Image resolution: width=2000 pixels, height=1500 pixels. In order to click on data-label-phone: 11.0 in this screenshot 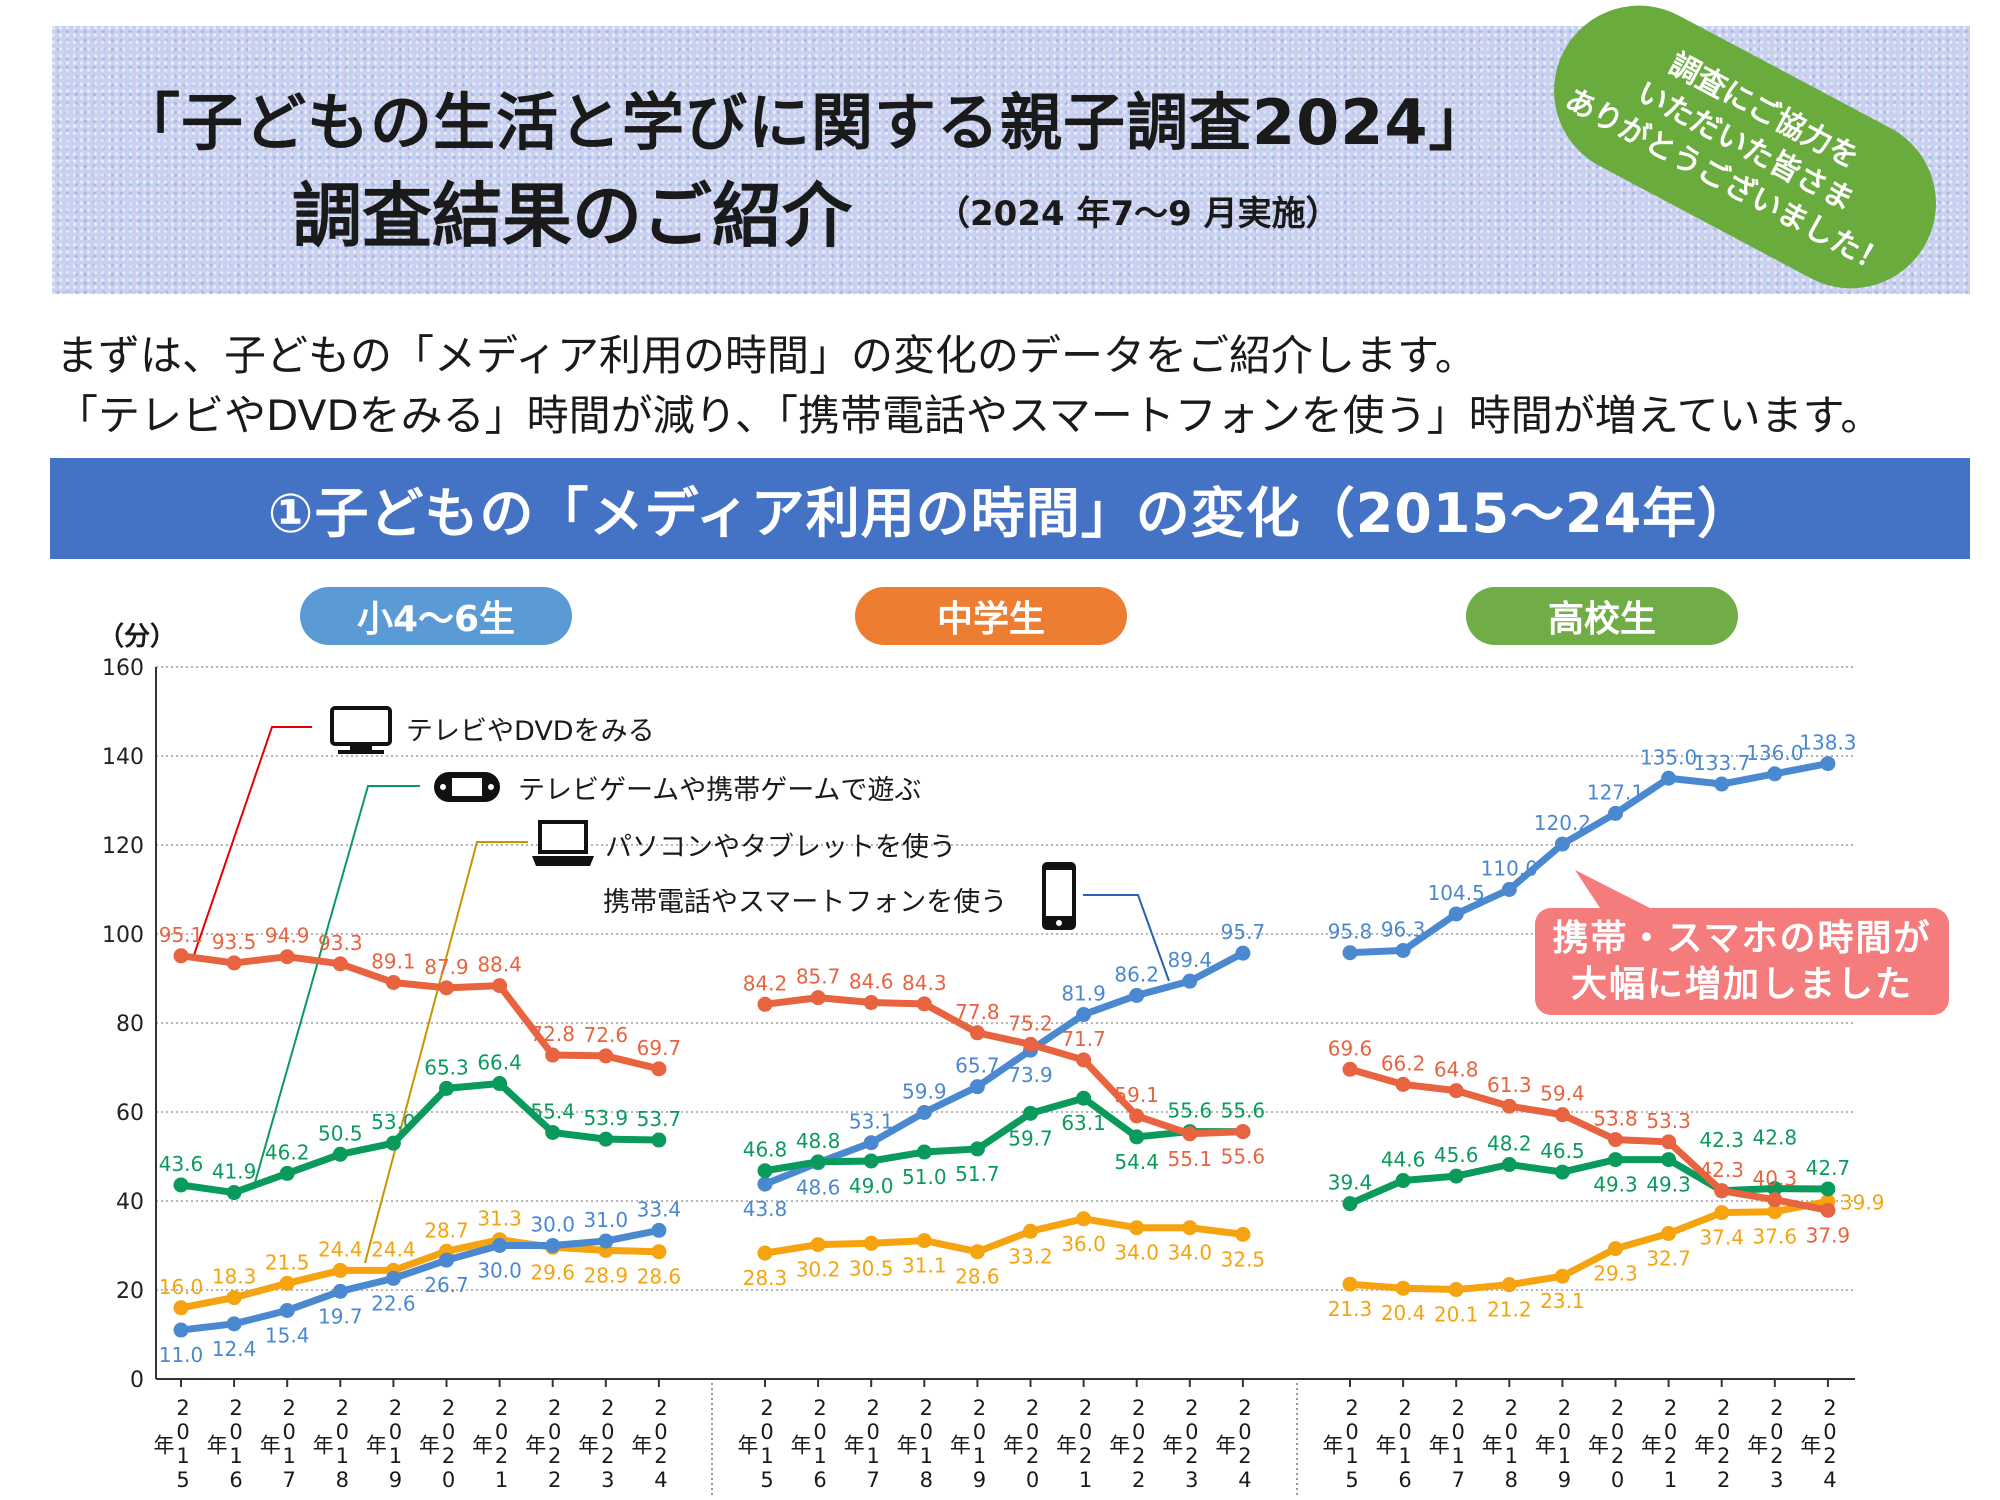, I will do `click(181, 1355)`.